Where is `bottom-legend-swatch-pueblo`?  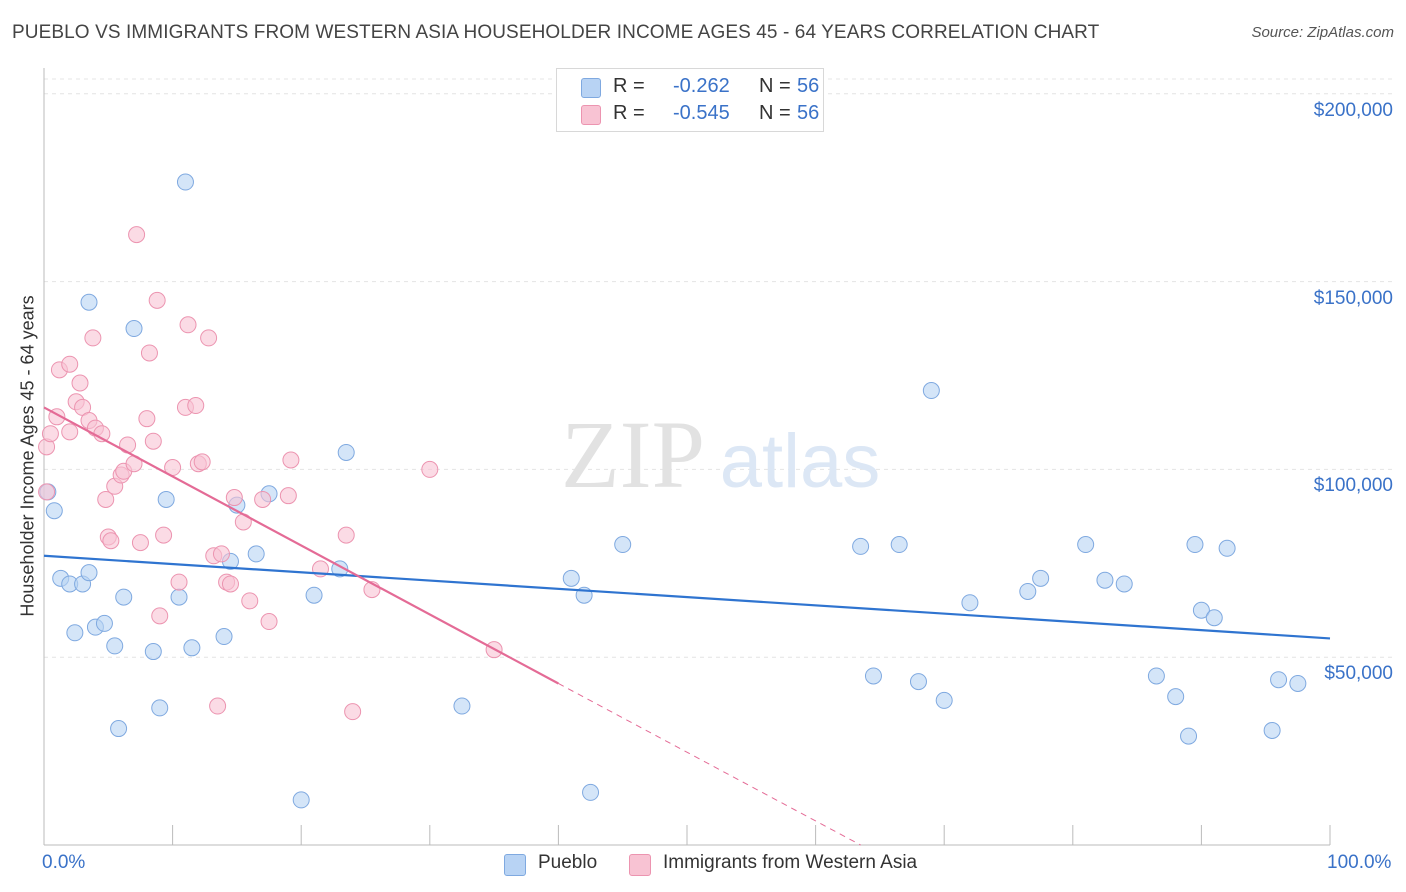
bottom-legend-swatch-pueblo is located at coordinates (515, 865).